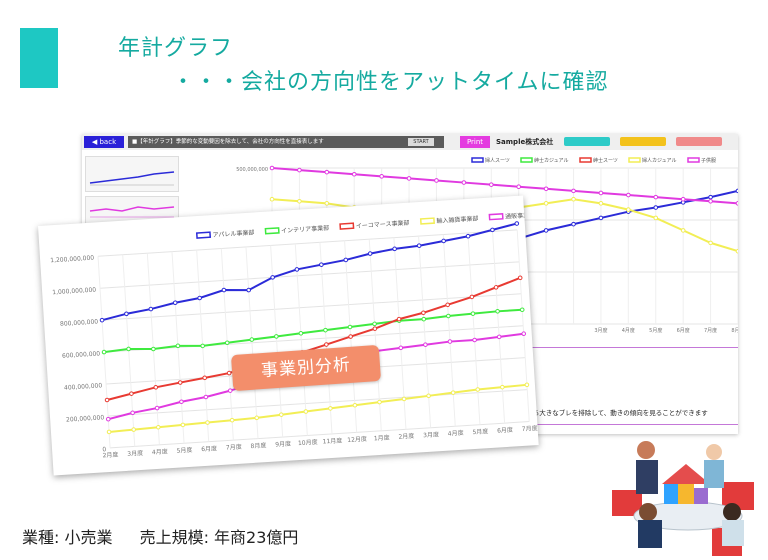  I want to click on y-tick-label: 1,000,000,000, so click(74, 291).